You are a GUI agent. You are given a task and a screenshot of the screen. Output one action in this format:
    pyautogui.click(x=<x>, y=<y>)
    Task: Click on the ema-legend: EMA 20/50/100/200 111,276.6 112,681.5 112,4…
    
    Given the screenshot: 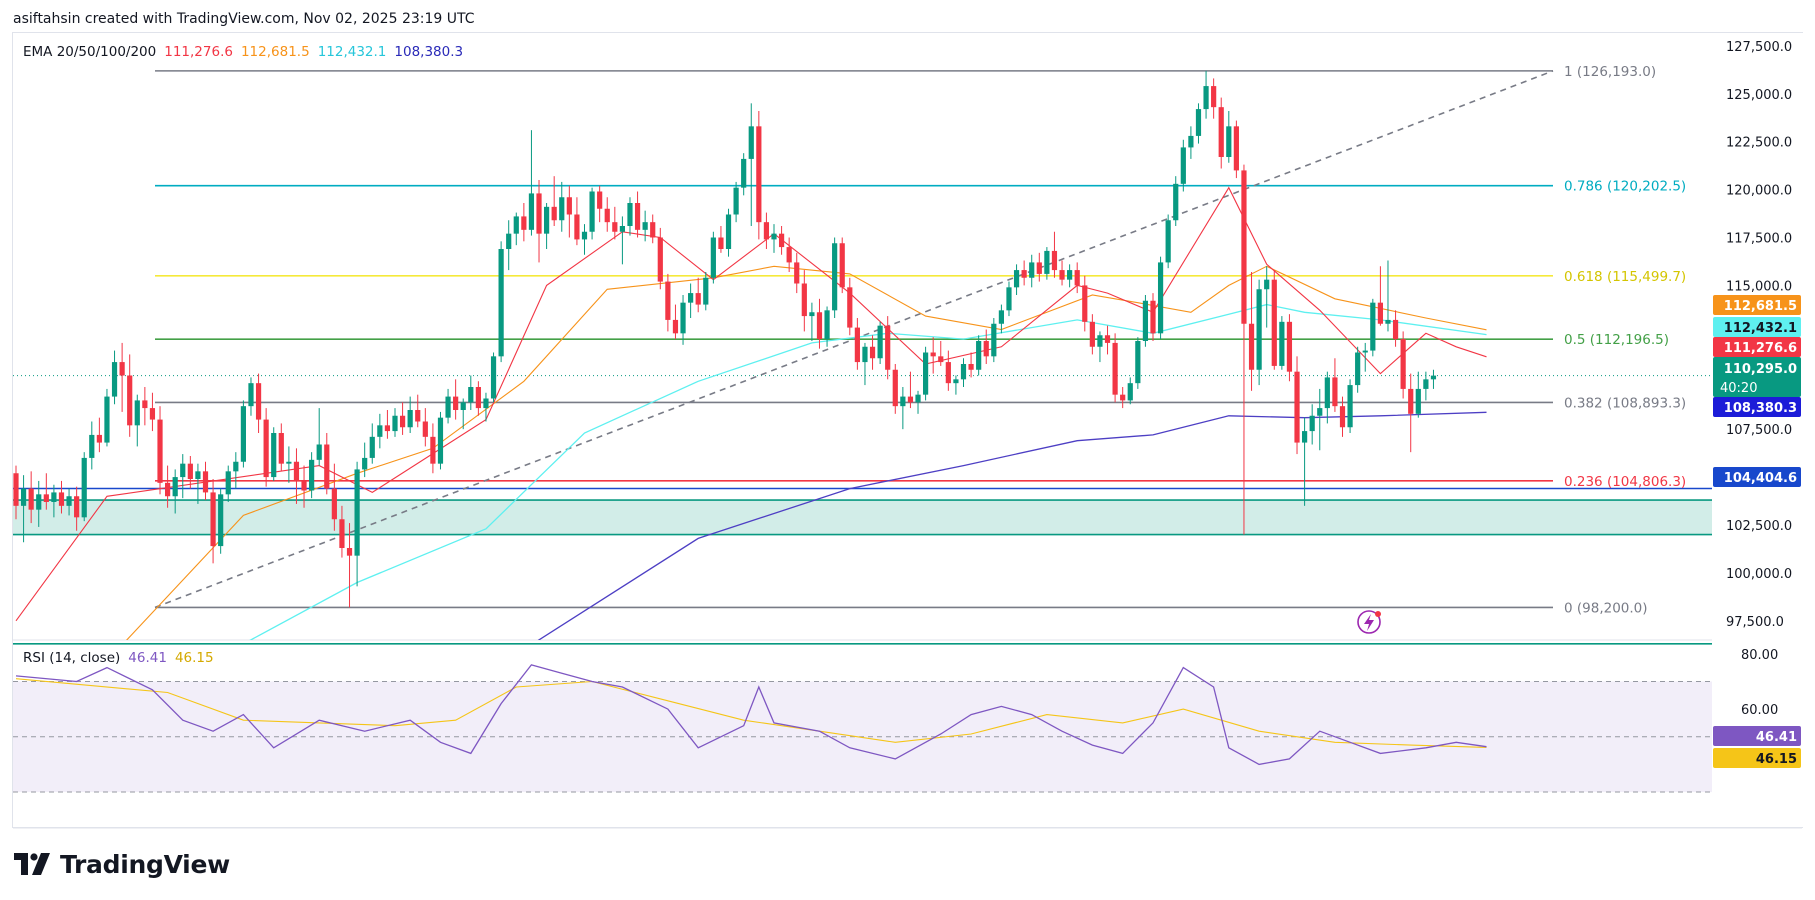 What is the action you would take?
    pyautogui.click(x=247, y=52)
    